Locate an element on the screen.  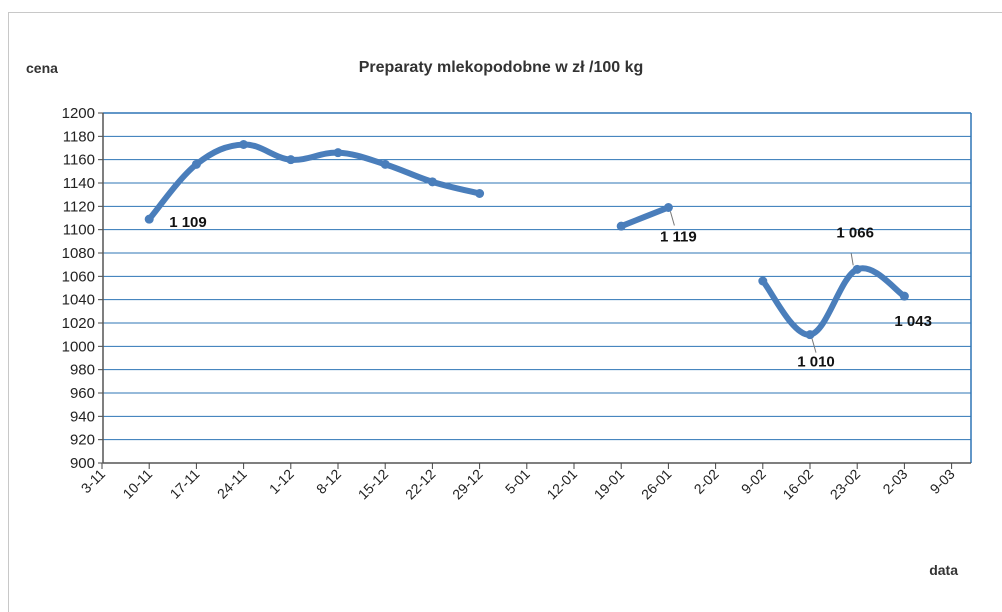
y-tick-label: 980 is located at coordinates (82, 370).